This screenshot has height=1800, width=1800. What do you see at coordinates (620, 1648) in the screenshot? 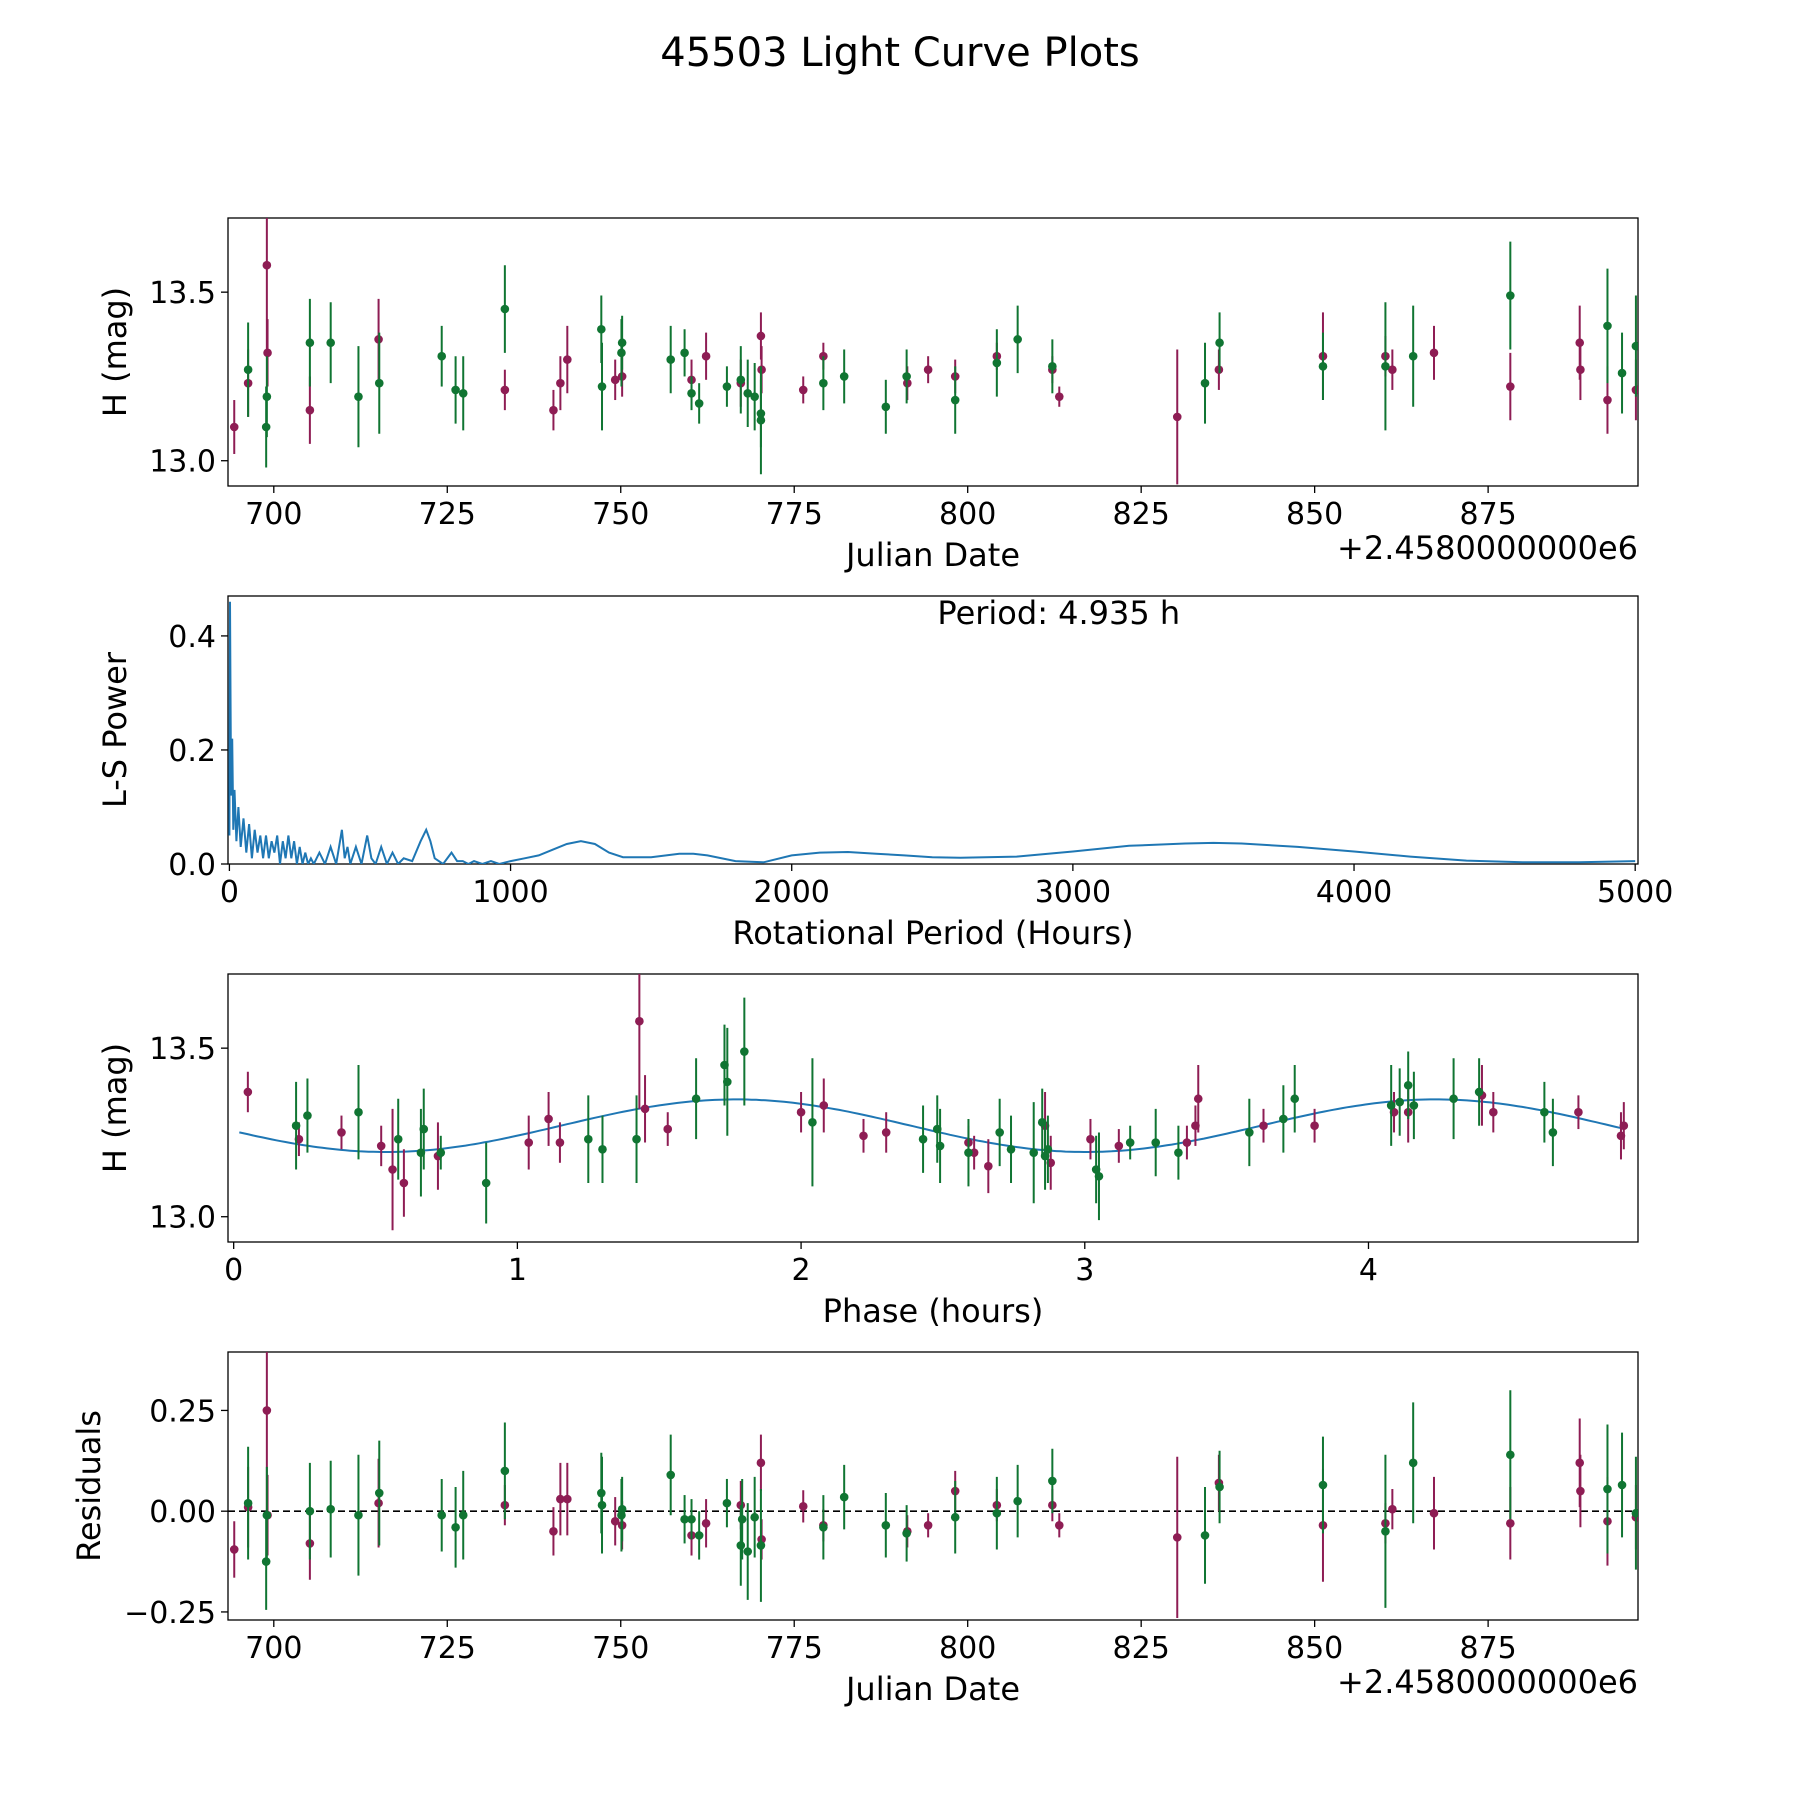
I see `x-tick-label: 750` at bounding box center [620, 1648].